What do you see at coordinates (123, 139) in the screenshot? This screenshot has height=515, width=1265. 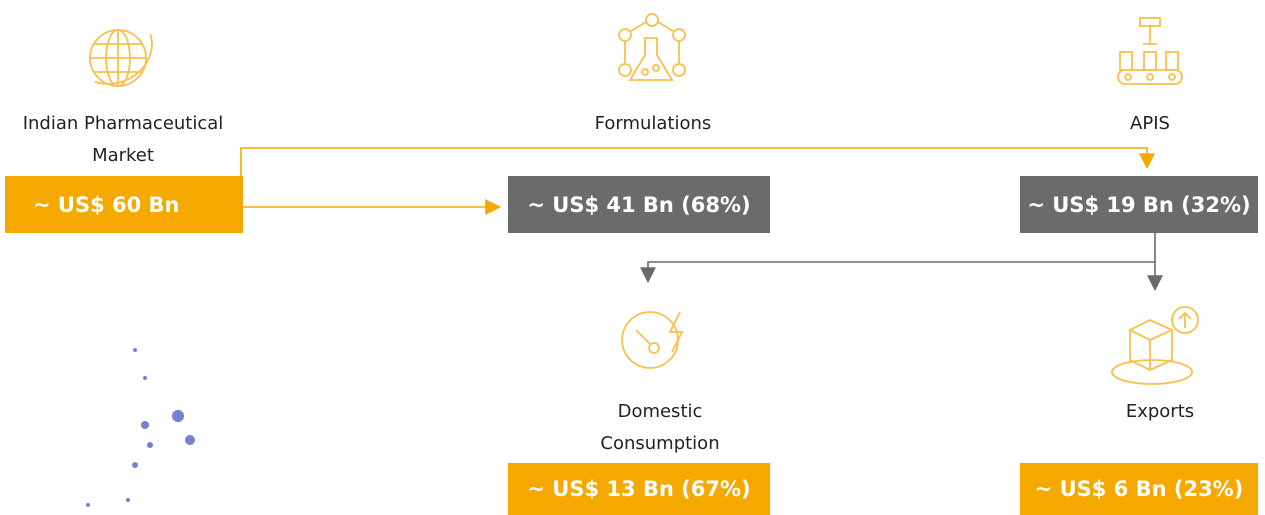 I see `node-label: Indian Pharmaceutical Market` at bounding box center [123, 139].